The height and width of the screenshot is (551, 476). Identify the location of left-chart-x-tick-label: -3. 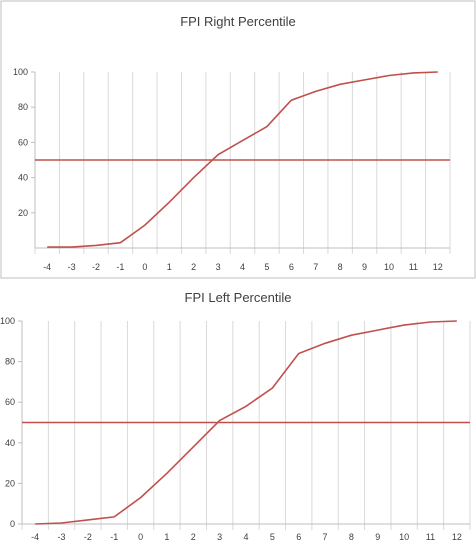
(62, 537).